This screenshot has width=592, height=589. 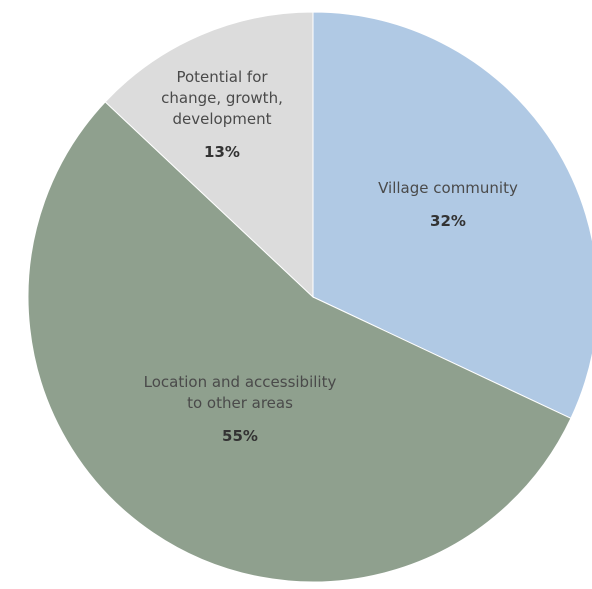 I want to click on slice-3-label-line-1: Potential for, so click(x=222, y=77).